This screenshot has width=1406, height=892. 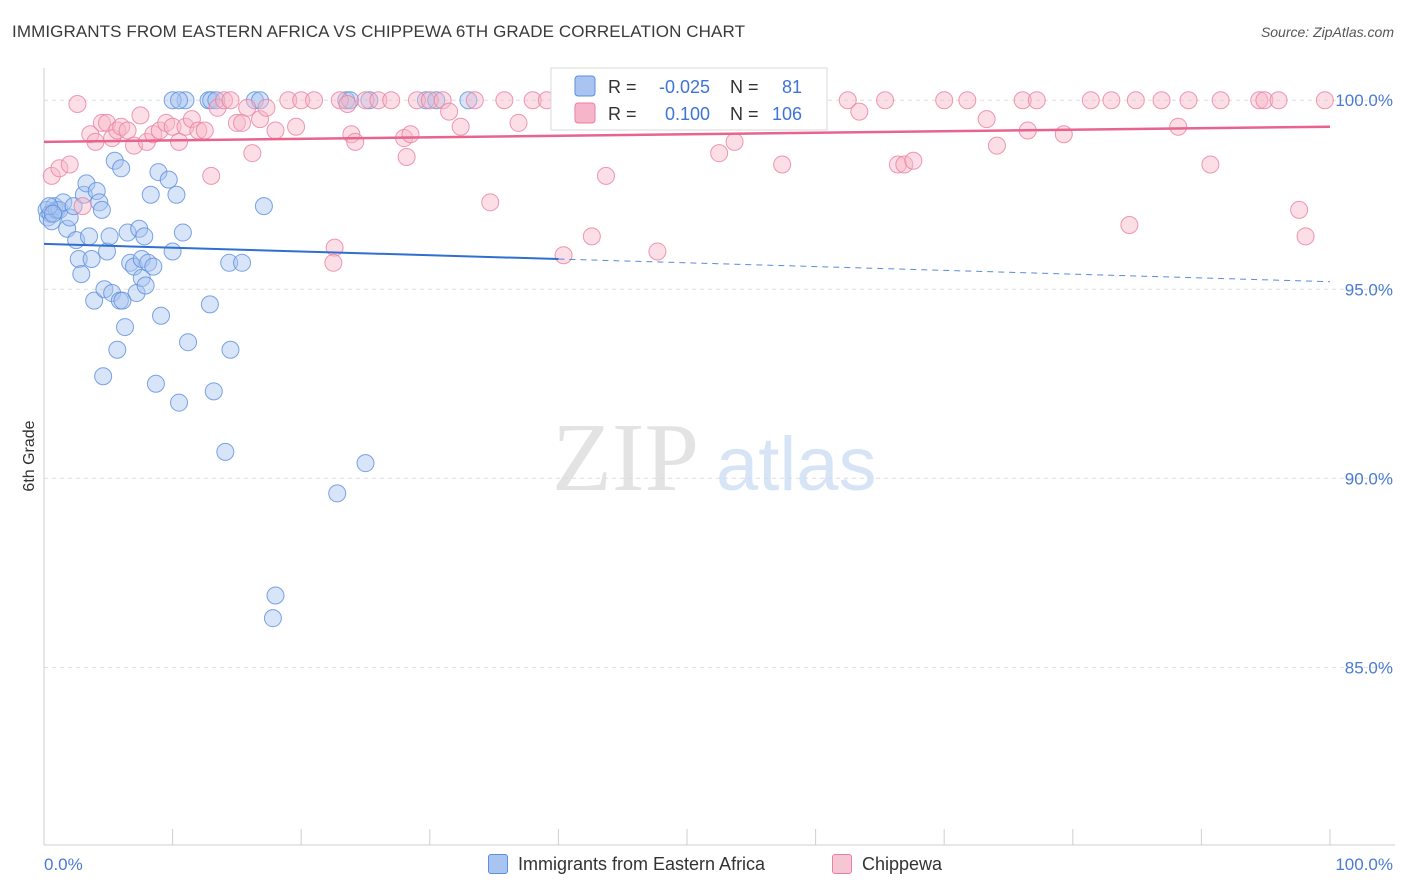 I want to click on legend-blue-r-label: R =, so click(x=622, y=87).